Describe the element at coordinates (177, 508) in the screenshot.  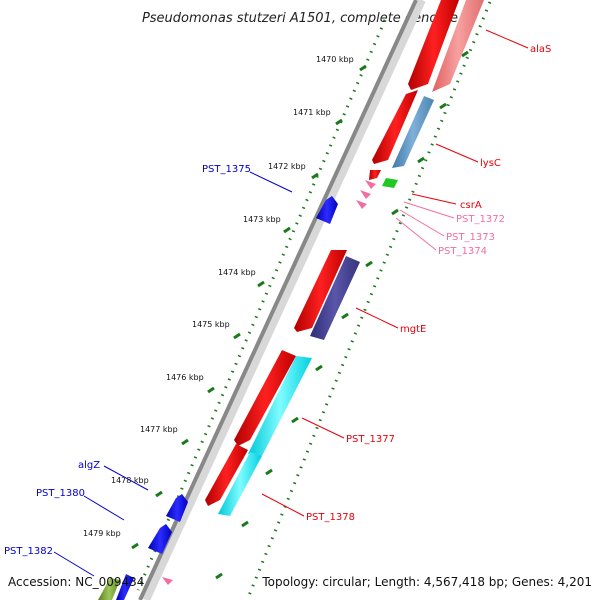
I see `gene-algZ` at that location.